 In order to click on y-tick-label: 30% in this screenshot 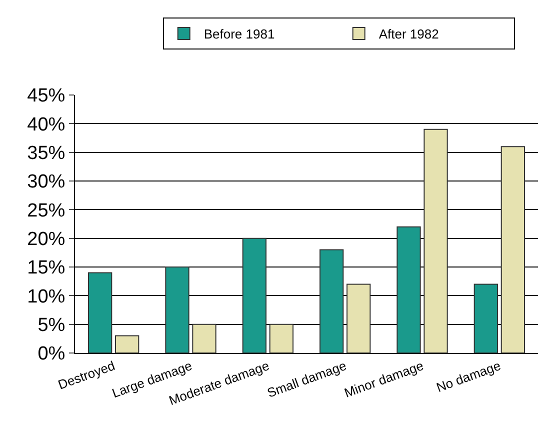, I will do `click(46, 182)`.